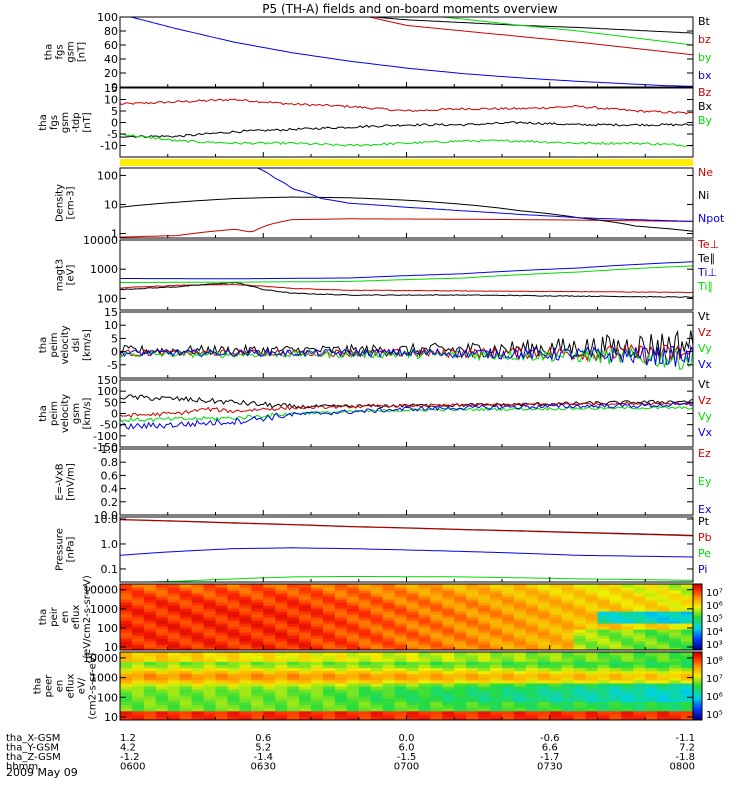 The height and width of the screenshot is (800, 750). Describe the element at coordinates (66, 203) in the screenshot. I see `y-axis-label: Density[cm-3]` at that location.